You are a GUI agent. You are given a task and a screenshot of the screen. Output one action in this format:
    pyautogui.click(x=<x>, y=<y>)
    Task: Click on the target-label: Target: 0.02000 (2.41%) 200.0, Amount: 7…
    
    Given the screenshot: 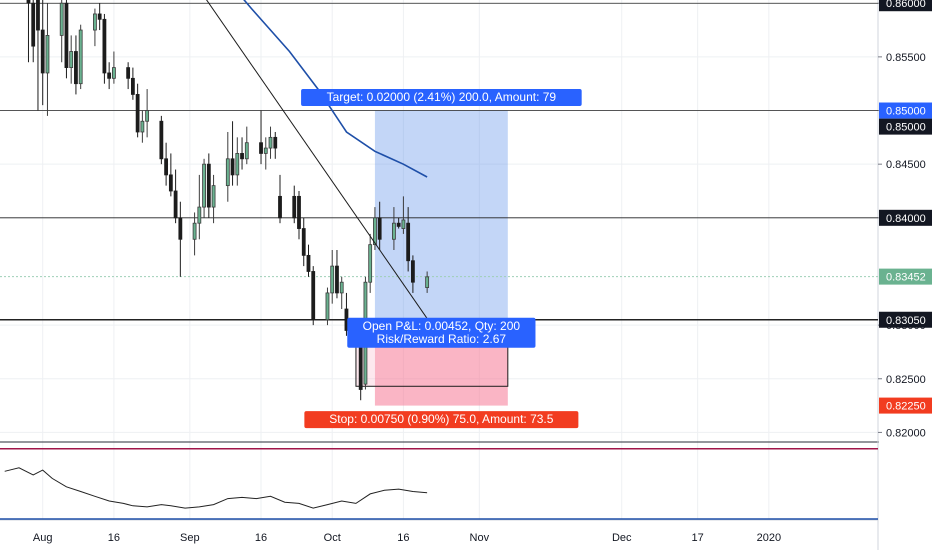 What is the action you would take?
    pyautogui.click(x=441, y=98)
    